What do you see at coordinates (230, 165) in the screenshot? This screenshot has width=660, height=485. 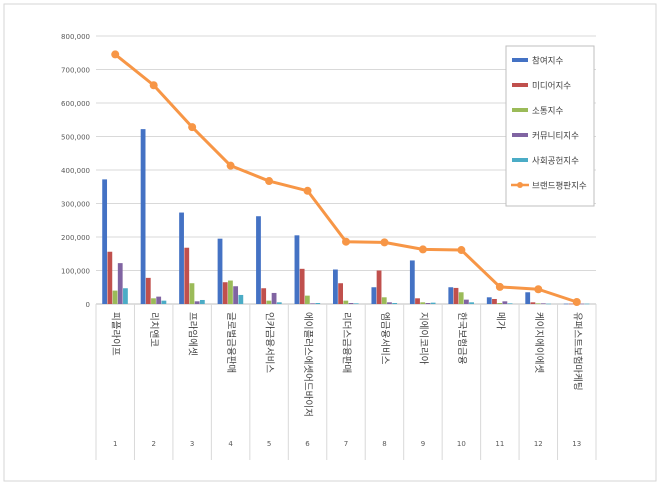 I see `line-point-글로벌금융판매` at bounding box center [230, 165].